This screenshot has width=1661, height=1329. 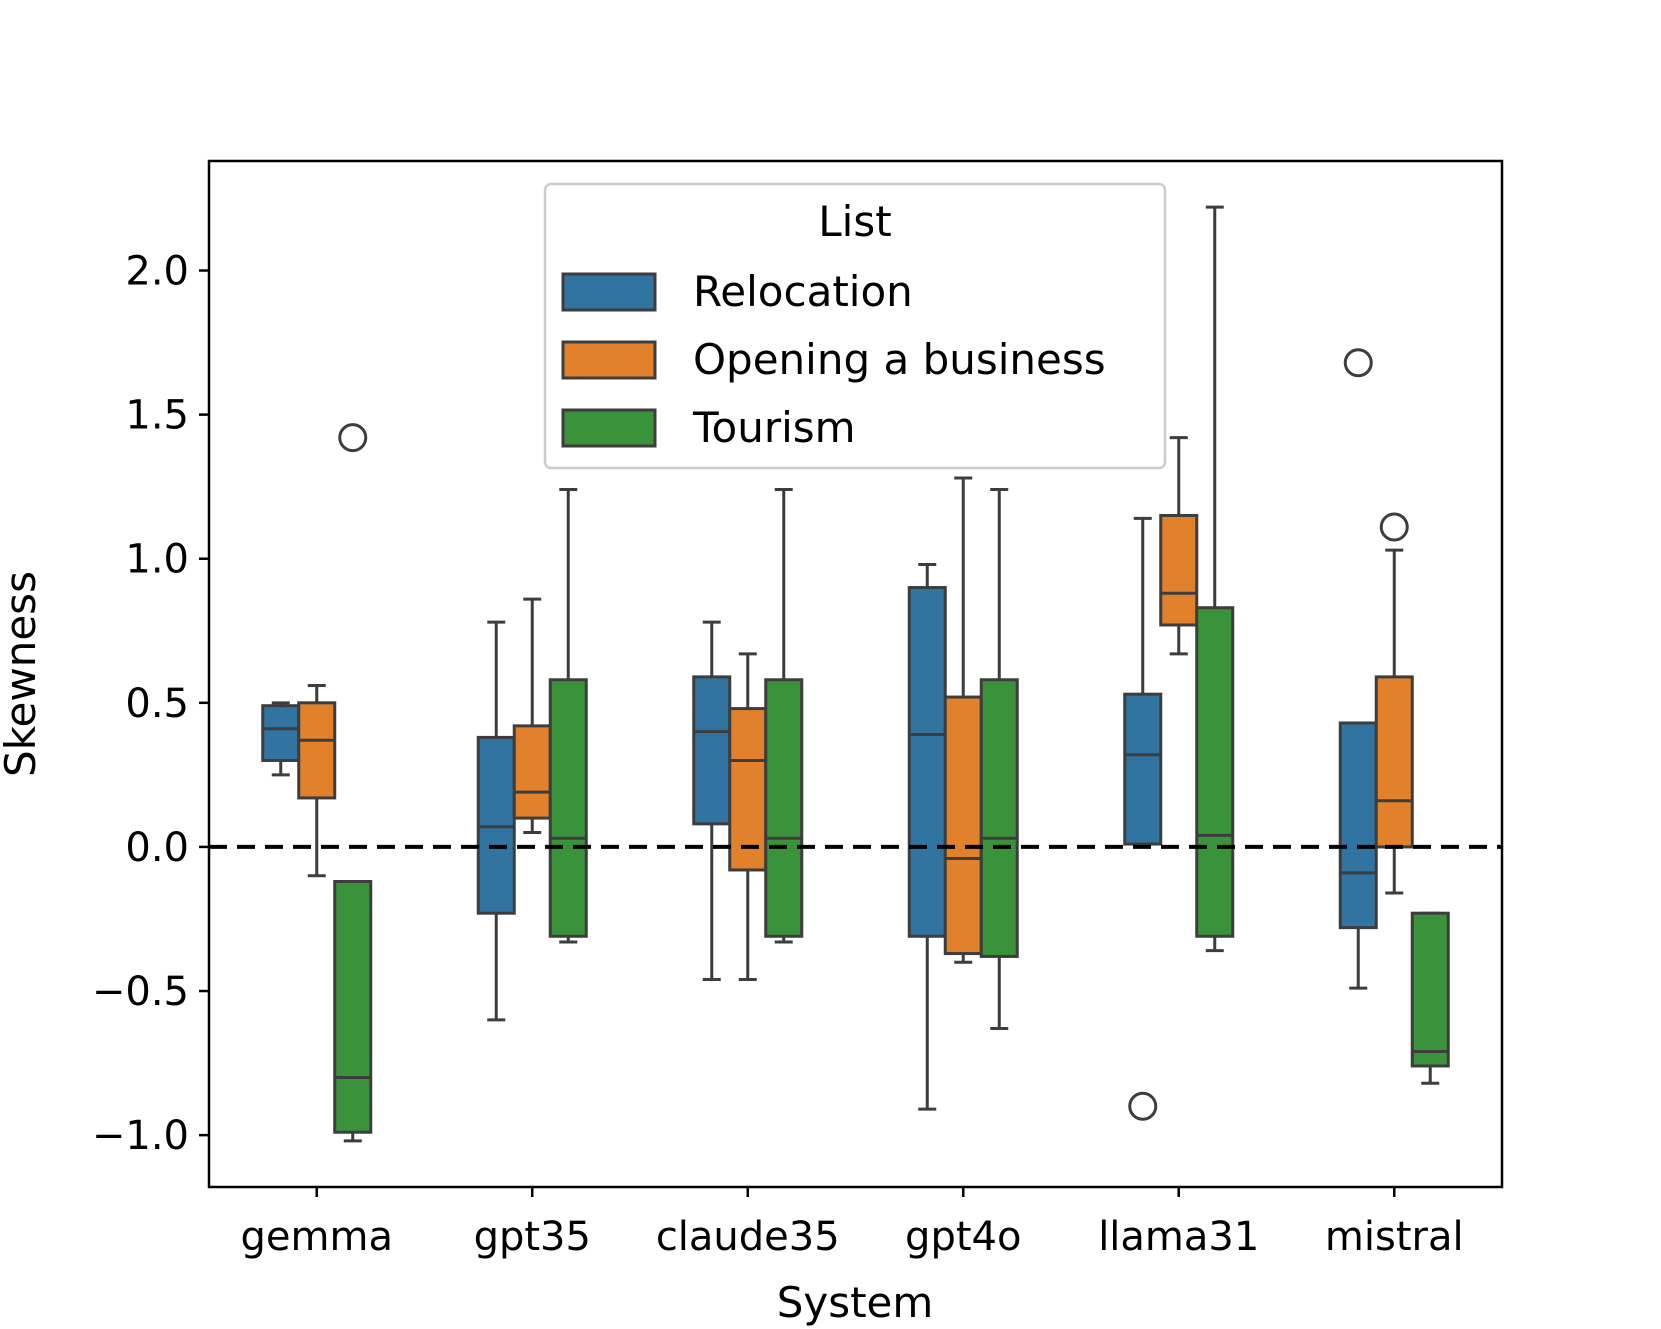 I want to click on box-gpt35-opening-a-business, so click(x=532, y=716).